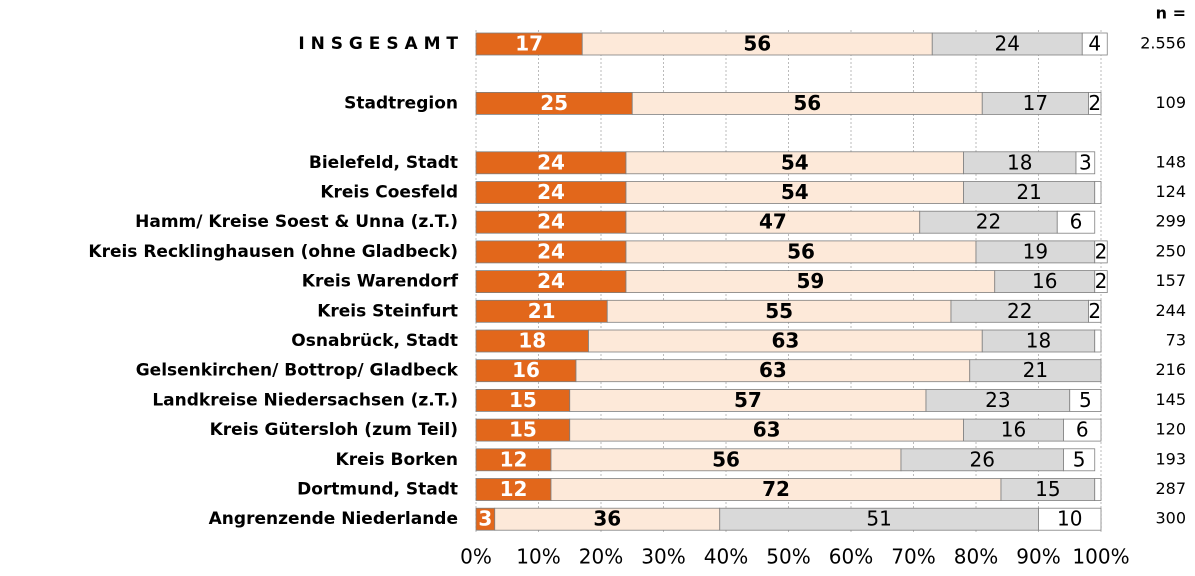 The image size is (1195, 576). Describe the element at coordinates (401, 103) in the screenshot. I see `category-label: Stadtregion` at that location.